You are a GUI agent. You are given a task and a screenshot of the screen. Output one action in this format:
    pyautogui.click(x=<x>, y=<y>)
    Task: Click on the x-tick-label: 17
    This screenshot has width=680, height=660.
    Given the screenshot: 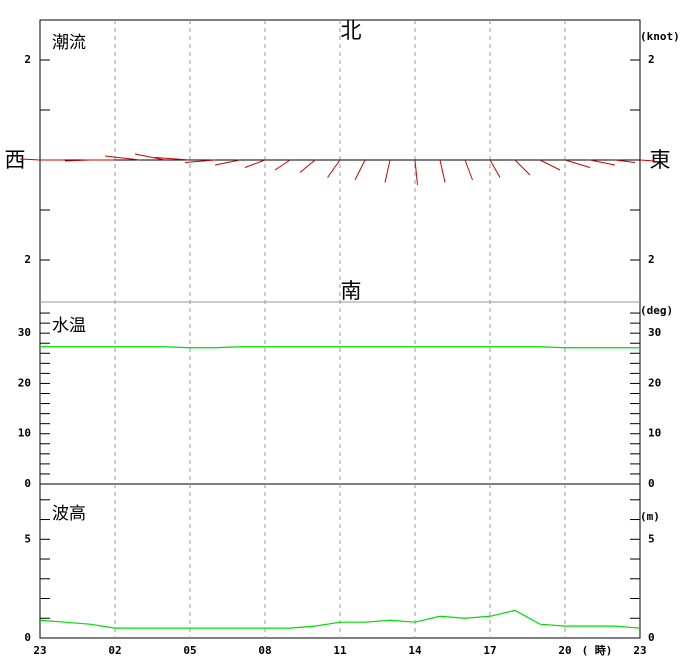 What is the action you would take?
    pyautogui.click(x=489, y=650)
    